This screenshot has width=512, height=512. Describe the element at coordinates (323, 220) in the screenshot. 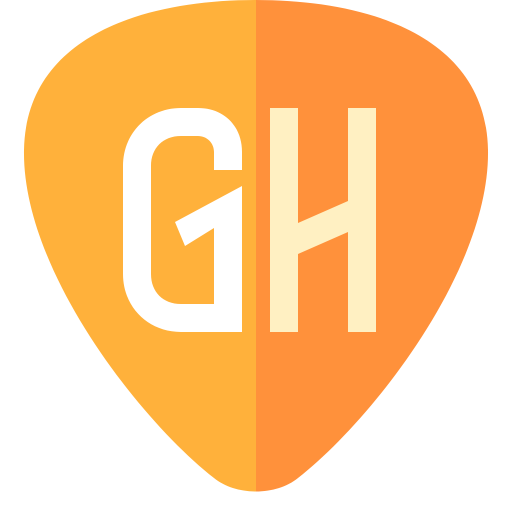

I see `letter-h-glyph` at that location.